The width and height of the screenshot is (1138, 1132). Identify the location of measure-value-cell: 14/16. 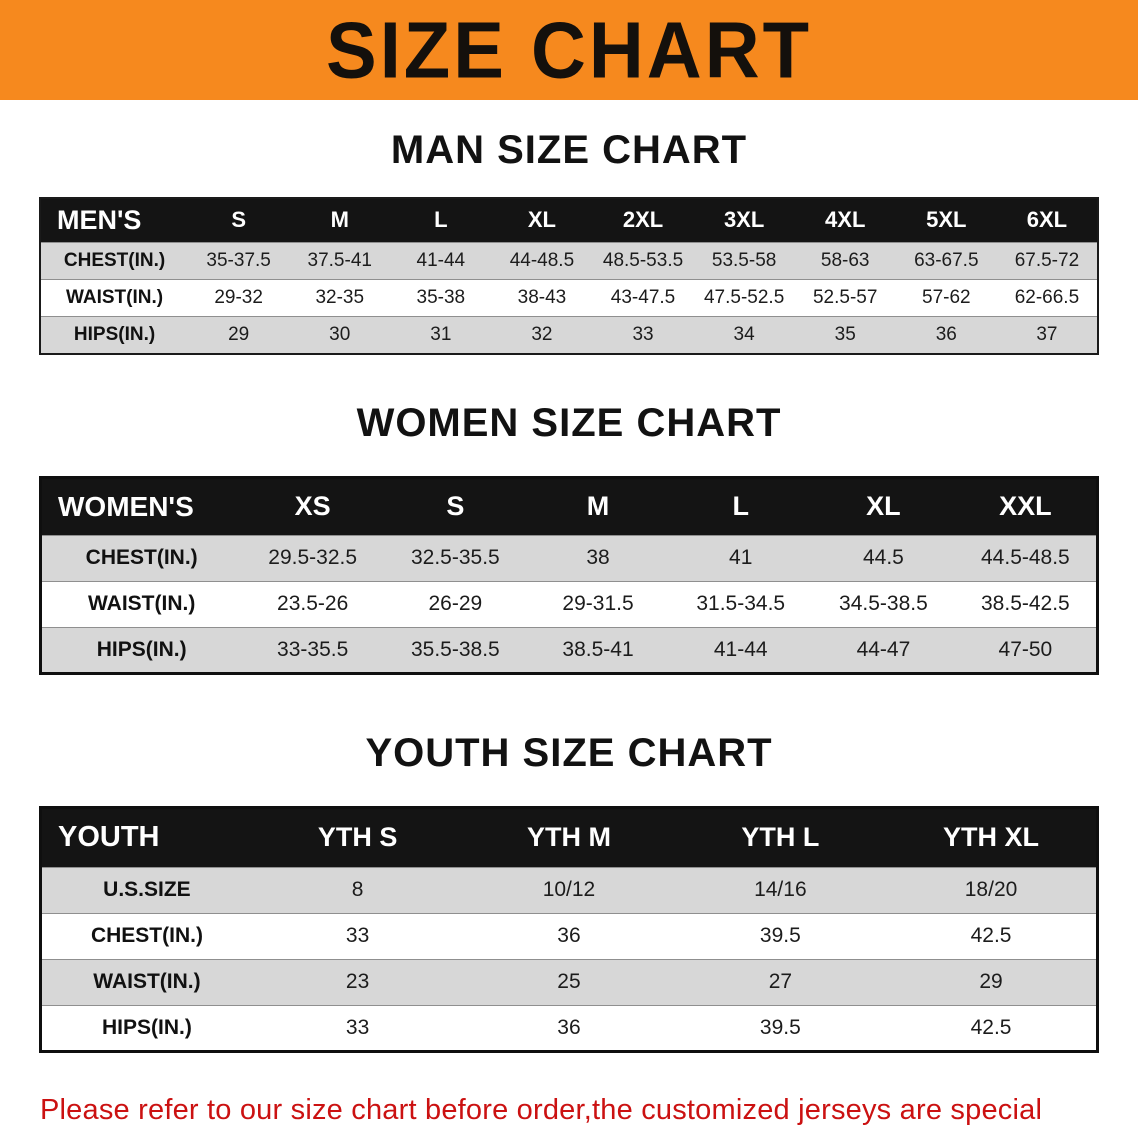
(780, 889).